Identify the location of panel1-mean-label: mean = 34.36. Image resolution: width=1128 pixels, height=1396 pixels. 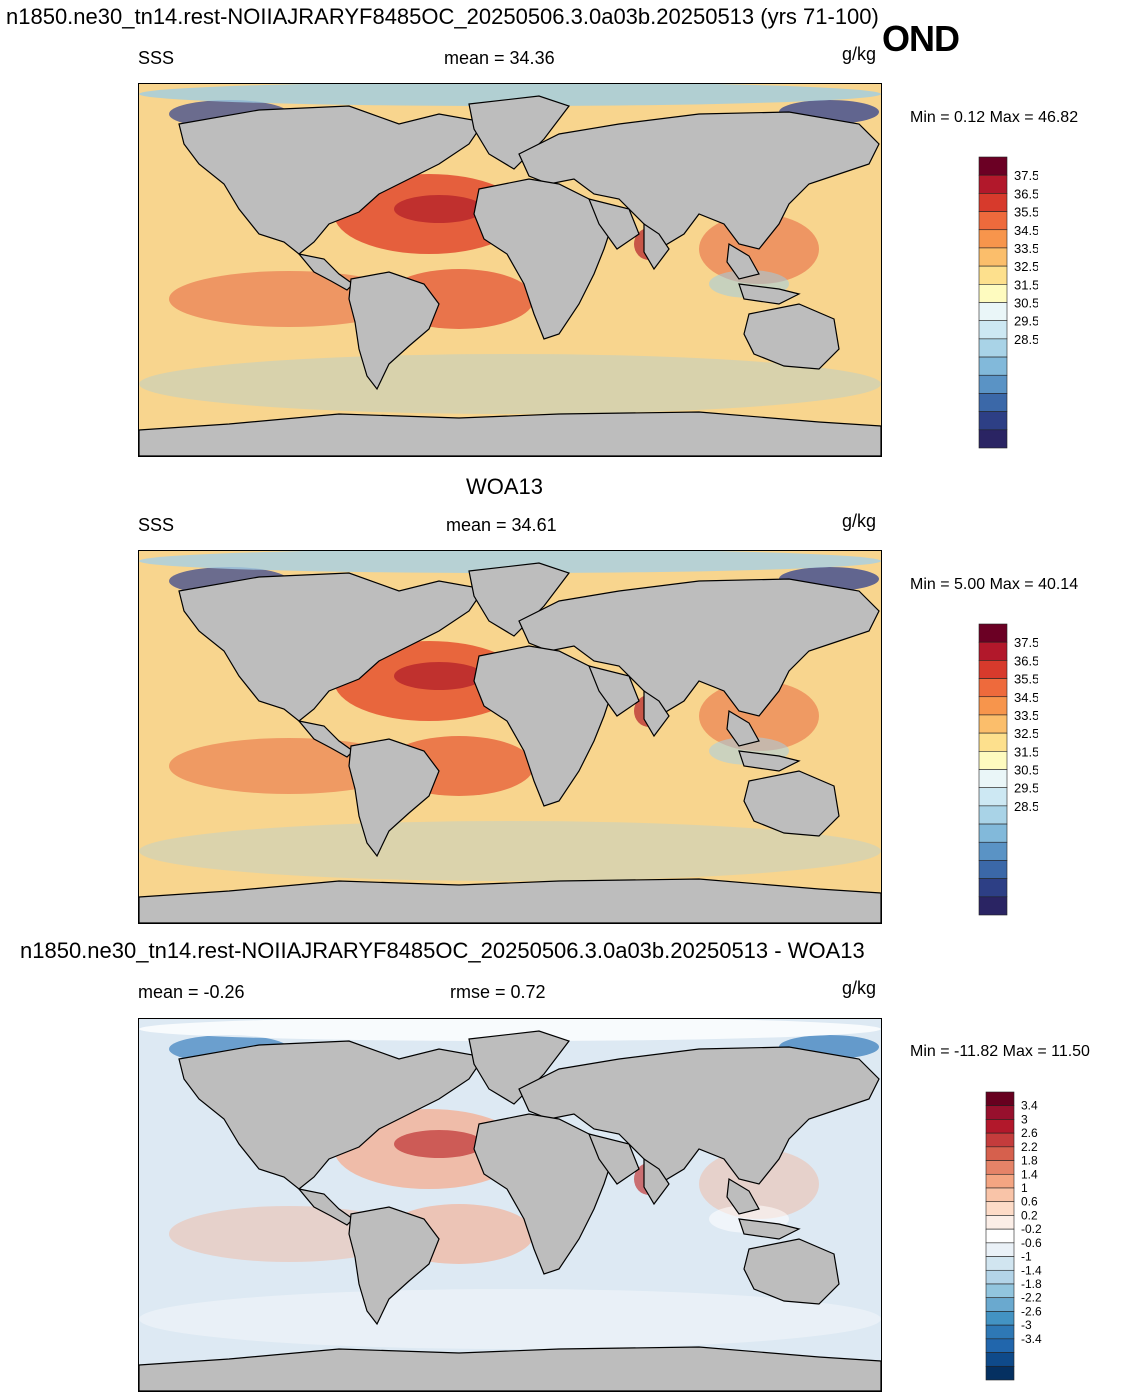
(499, 58).